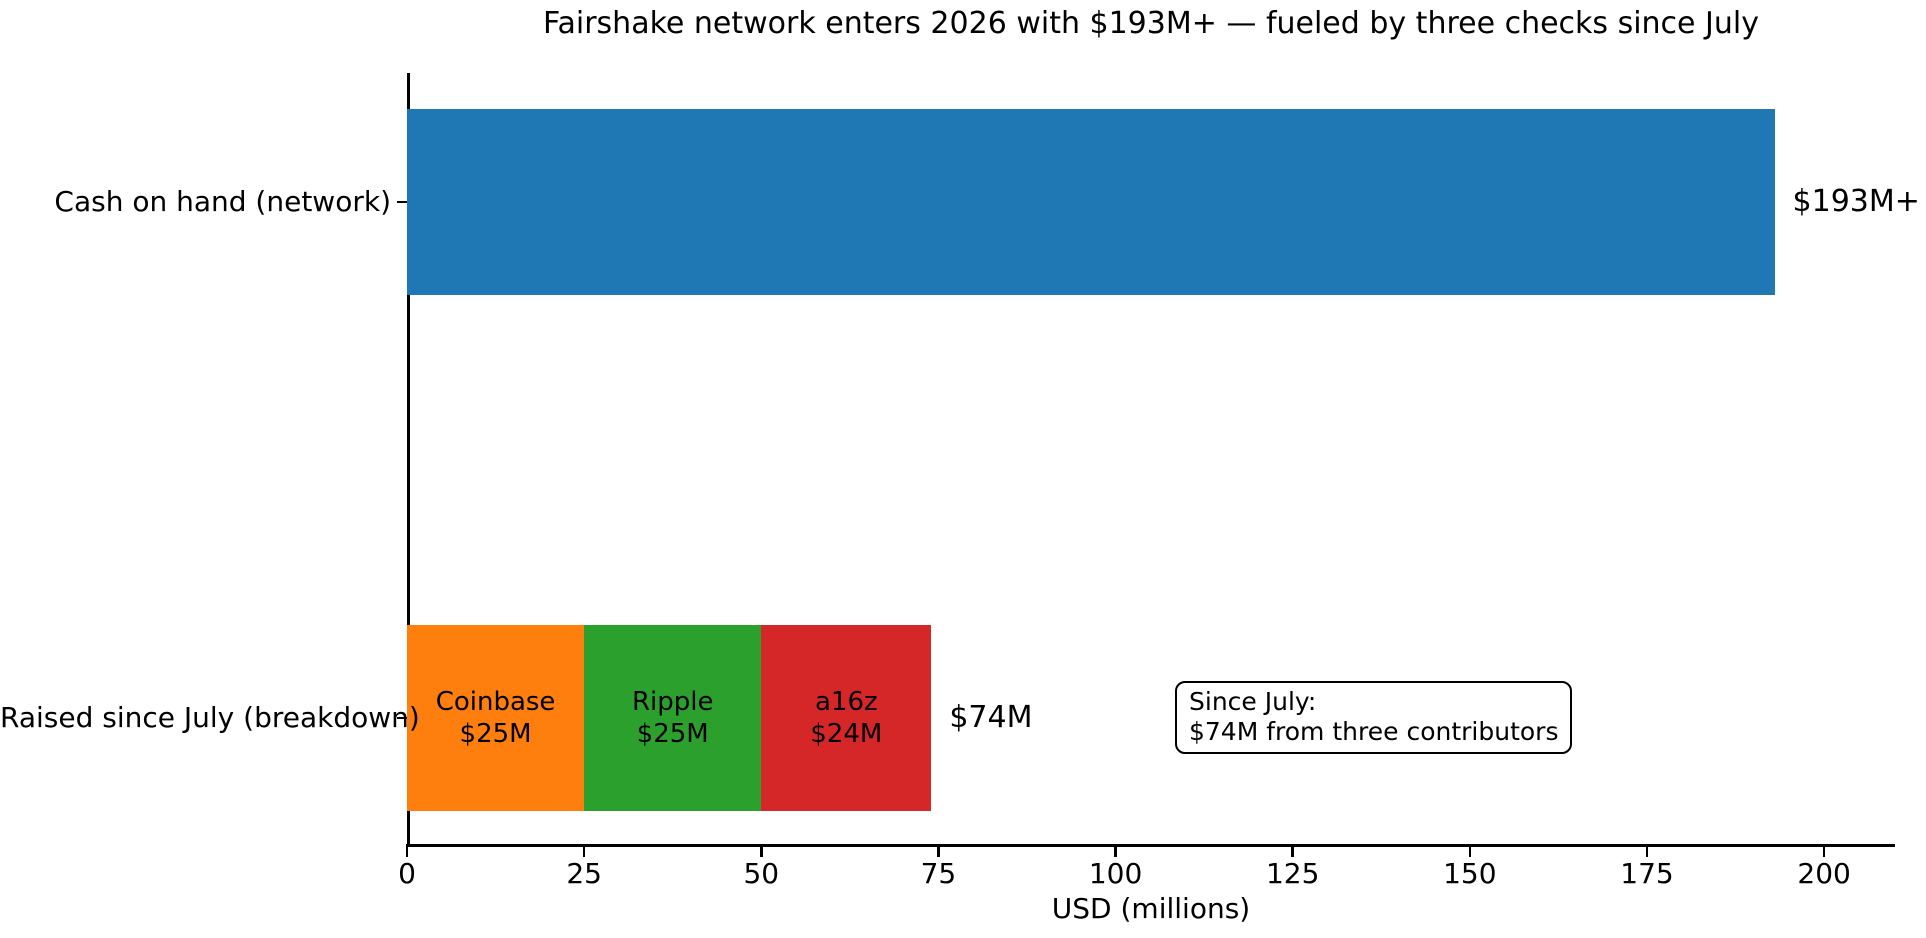 Image resolution: width=1926 pixels, height=938 pixels. I want to click on x-tick-label-0: 0, so click(407, 873).